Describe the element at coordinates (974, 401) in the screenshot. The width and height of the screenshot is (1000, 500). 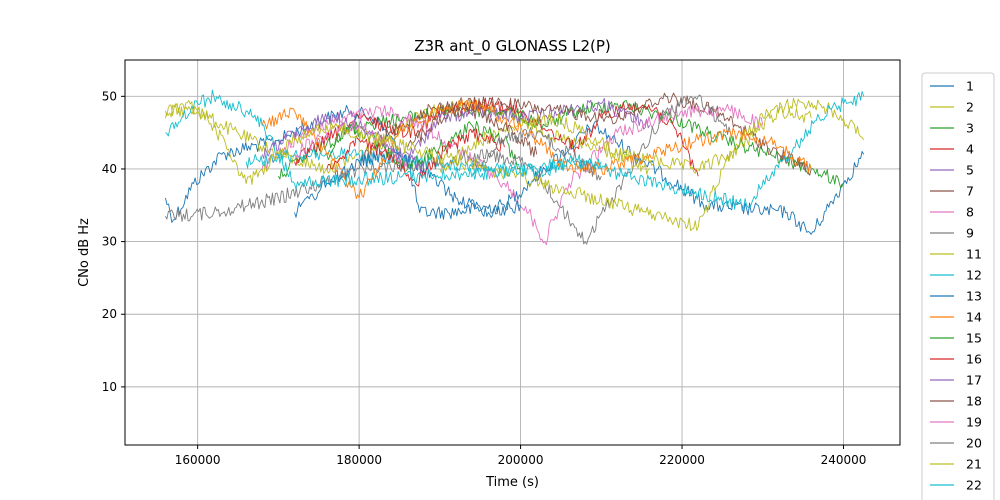
I see `legend-label-18: 18` at that location.